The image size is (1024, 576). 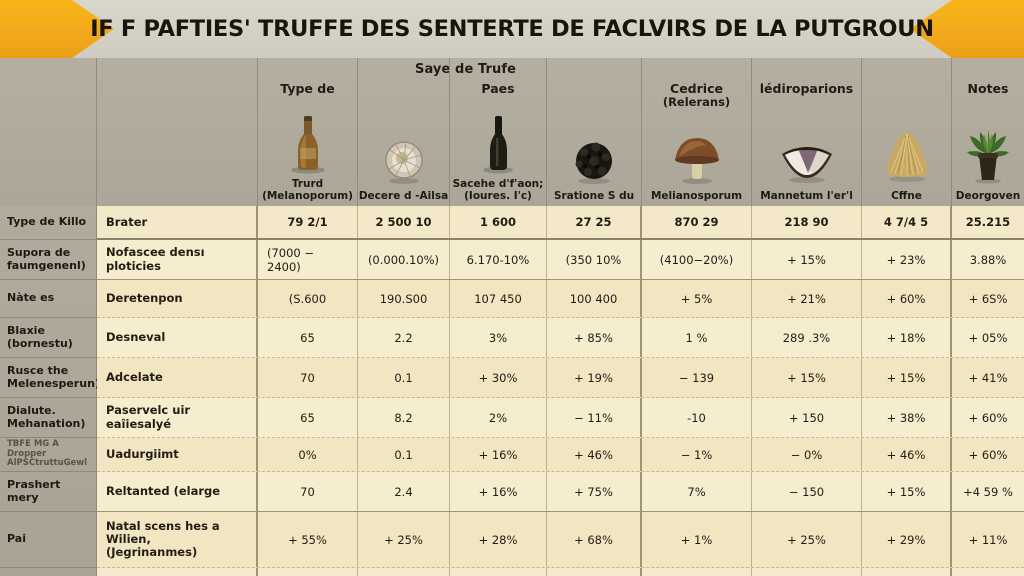 I want to click on header-cell-6: lédiroparions, so click(x=807, y=132).